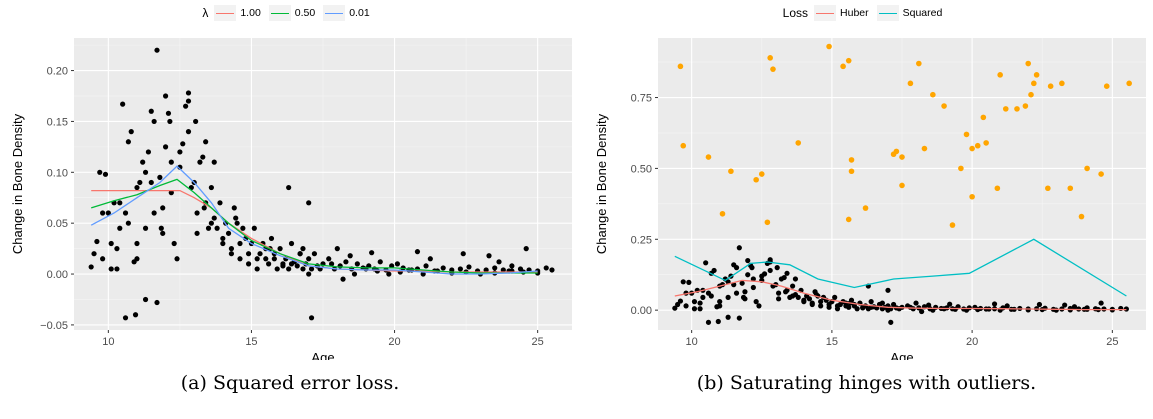  I want to click on legend-a: λ 1.00 0.50 0.01, so click(290, 13).